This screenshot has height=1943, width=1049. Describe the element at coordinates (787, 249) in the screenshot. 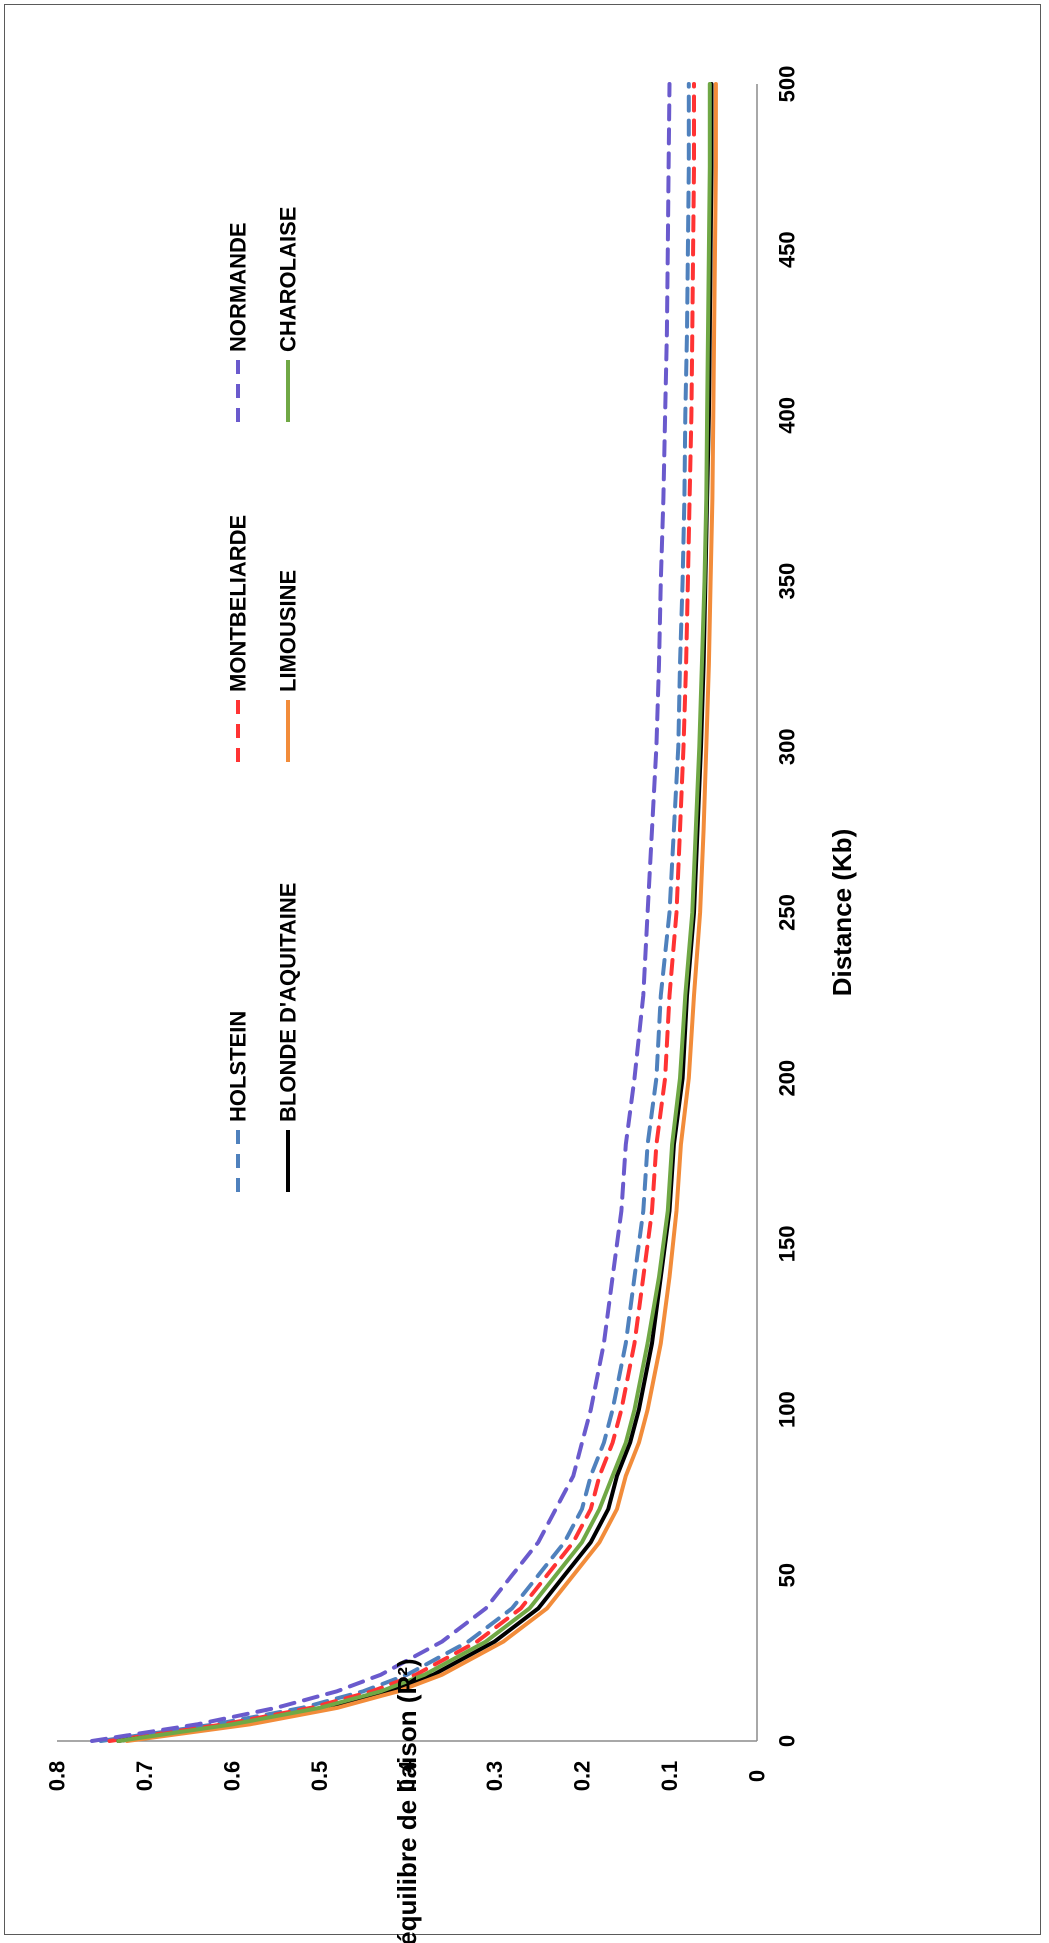

I see `x-tick-label: 450` at that location.